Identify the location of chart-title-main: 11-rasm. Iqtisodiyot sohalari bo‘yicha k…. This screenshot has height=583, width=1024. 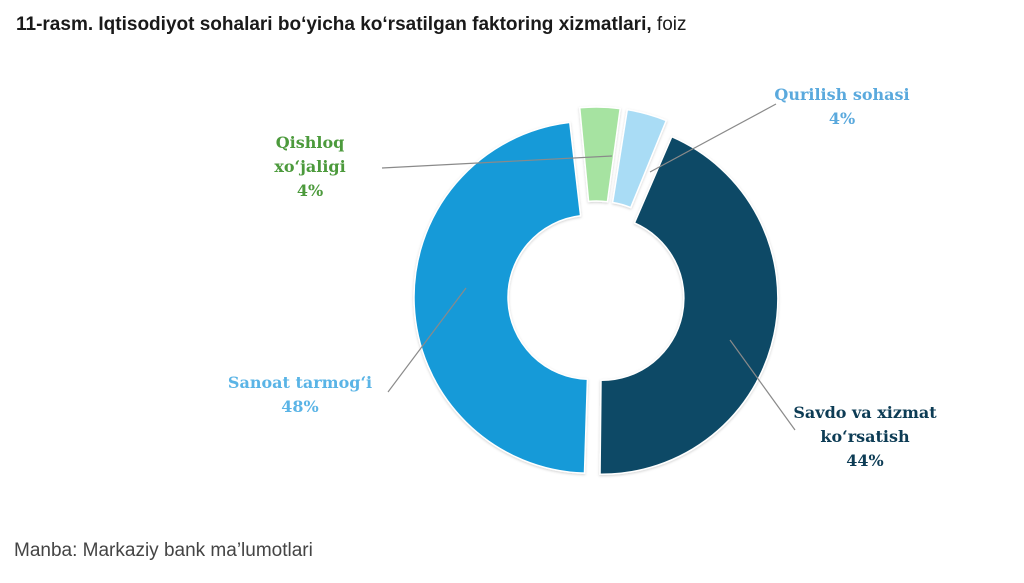
(334, 24).